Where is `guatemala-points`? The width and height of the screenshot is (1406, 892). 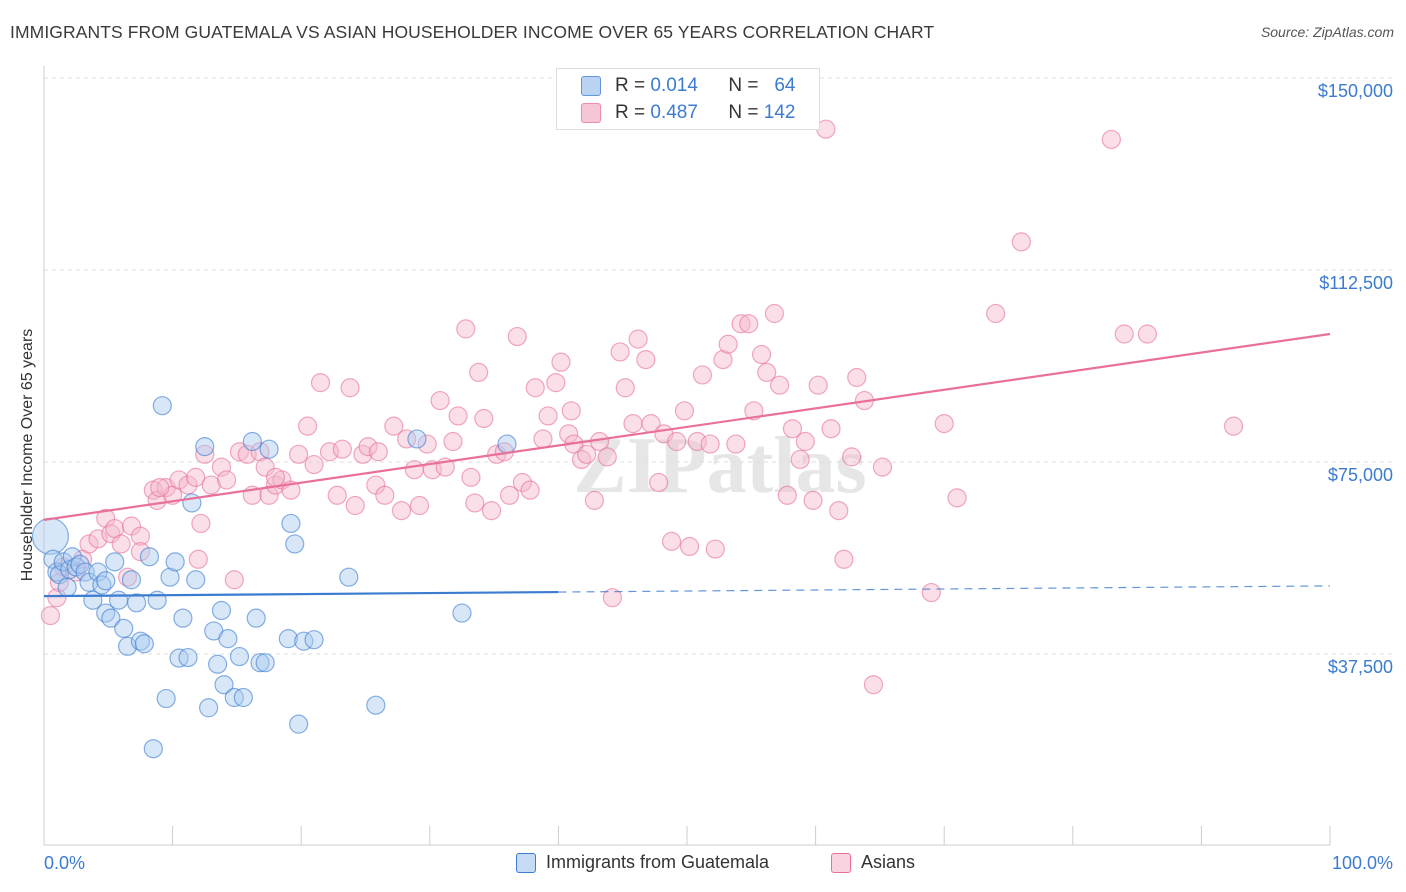 guatemala-points is located at coordinates (274, 577).